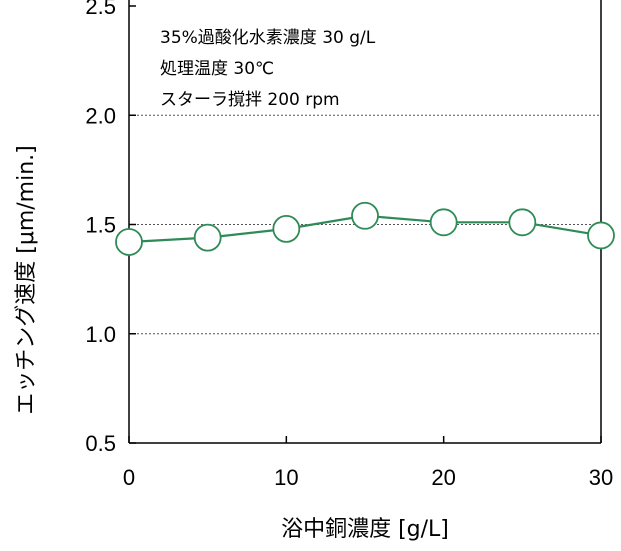 The width and height of the screenshot is (621, 551). I want to click on annotation-peroxide: 35%過酸化水素濃度 30 g/L, so click(268, 38).